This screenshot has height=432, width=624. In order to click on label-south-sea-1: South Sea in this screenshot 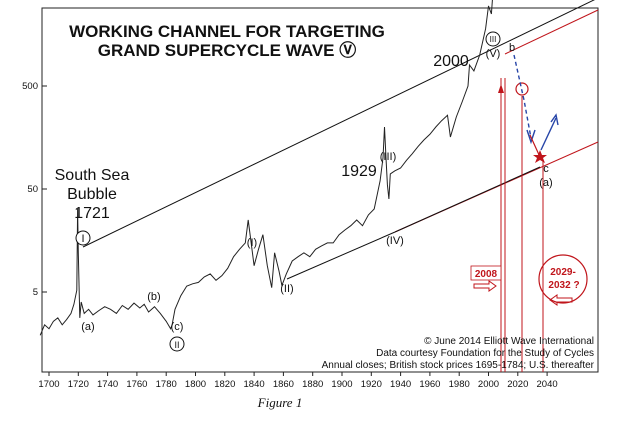, I will do `click(92, 175)`.